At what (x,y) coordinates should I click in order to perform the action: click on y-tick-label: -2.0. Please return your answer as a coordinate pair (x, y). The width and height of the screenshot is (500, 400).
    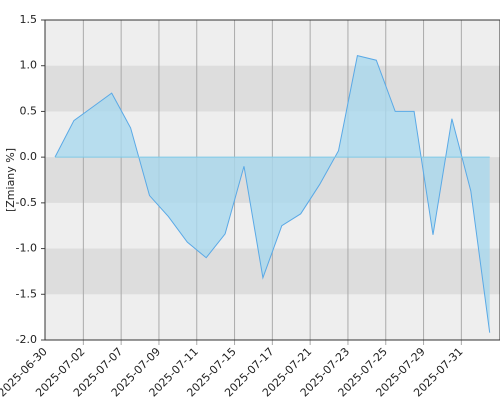
    Looking at the image, I should click on (26, 339).